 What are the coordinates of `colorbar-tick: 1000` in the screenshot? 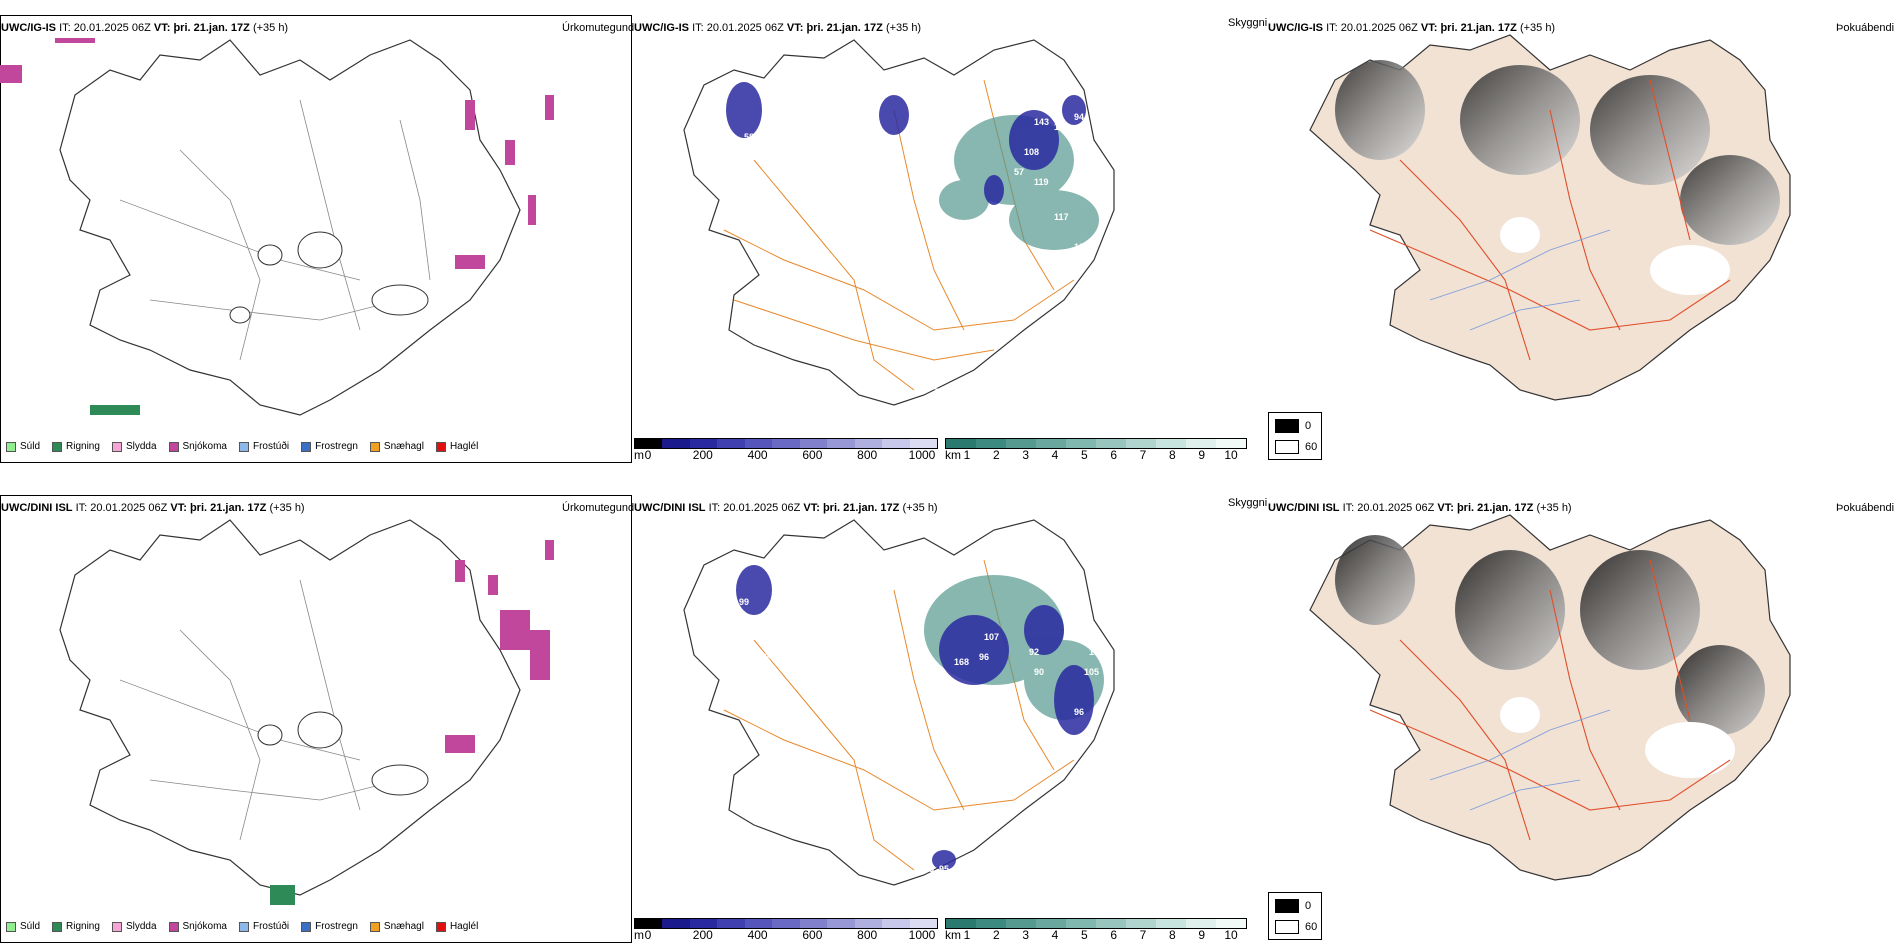 It's located at (922, 455).